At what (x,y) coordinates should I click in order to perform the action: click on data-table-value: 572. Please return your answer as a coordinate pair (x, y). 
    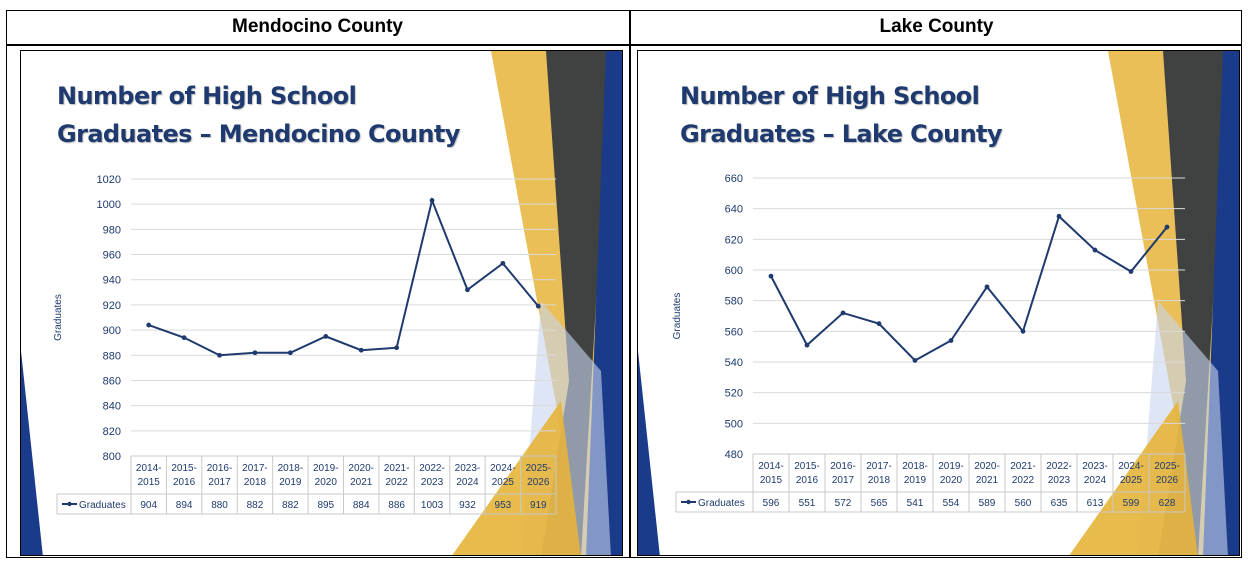
    Looking at the image, I should click on (843, 503).